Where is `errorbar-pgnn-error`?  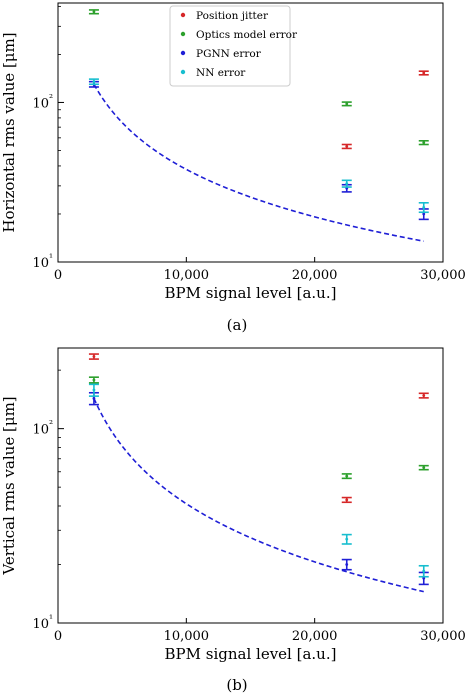 errorbar-pgnn-error is located at coordinates (346, 564).